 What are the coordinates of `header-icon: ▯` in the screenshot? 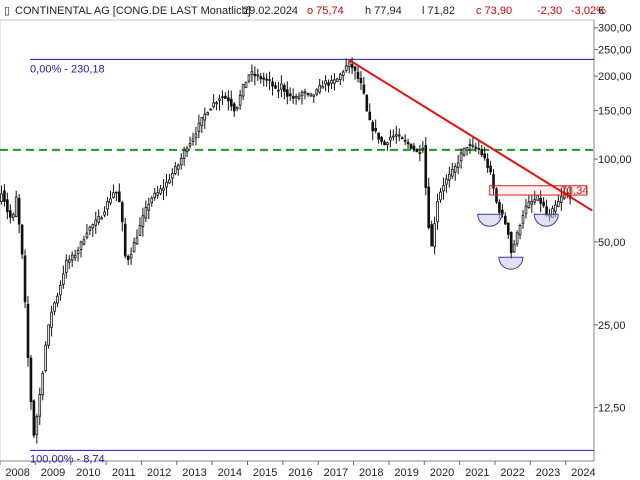 It's located at (7, 11).